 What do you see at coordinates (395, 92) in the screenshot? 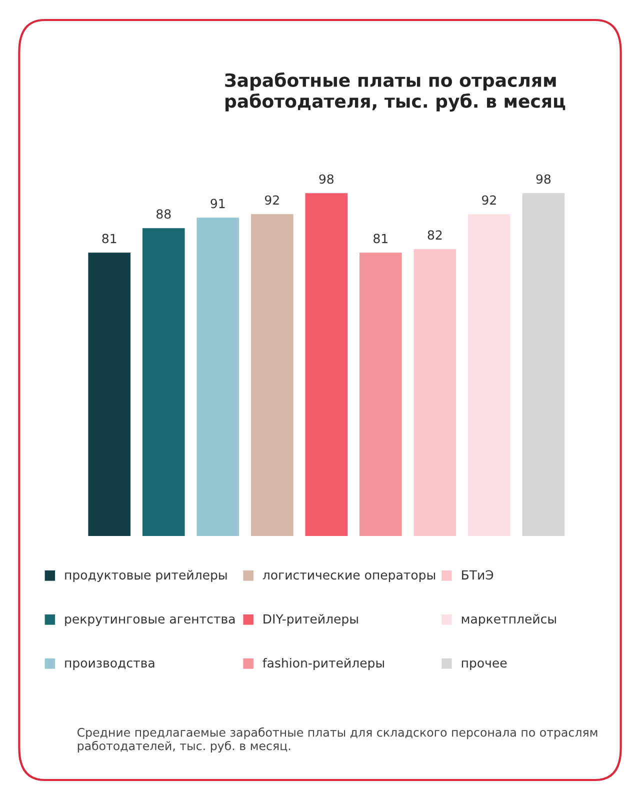
I see `chart-title: Заработные платы по отраслям работодателя, тыс. руб. в месяц` at bounding box center [395, 92].